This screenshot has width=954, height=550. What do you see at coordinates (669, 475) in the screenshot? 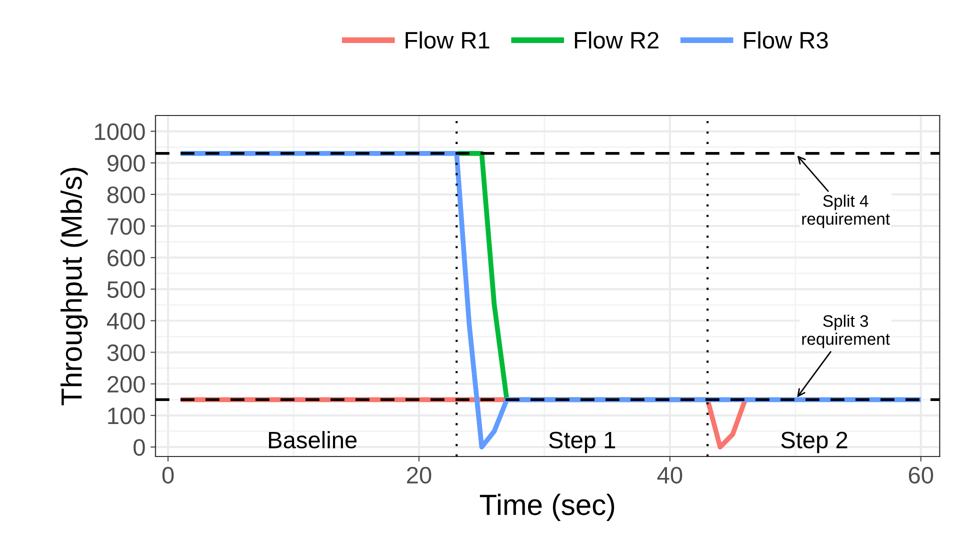
I see `x-tick-label: 40` at bounding box center [669, 475].